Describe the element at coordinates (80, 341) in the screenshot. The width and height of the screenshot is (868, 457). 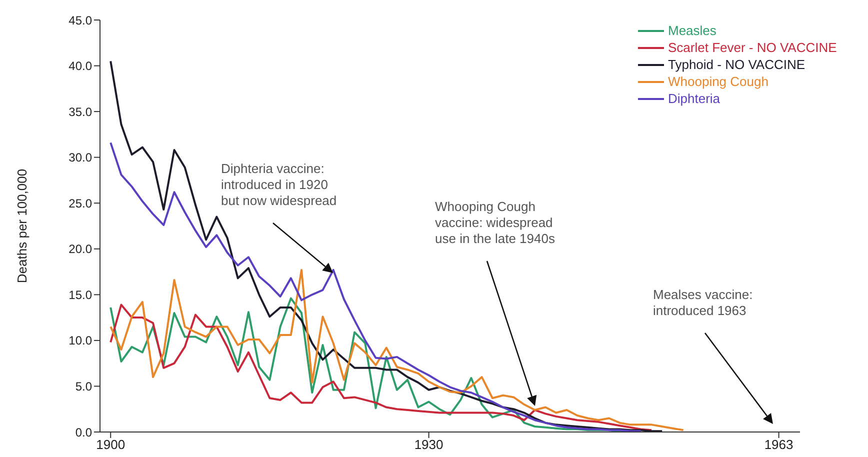
I see `y-tick-label: 10.0` at that location.